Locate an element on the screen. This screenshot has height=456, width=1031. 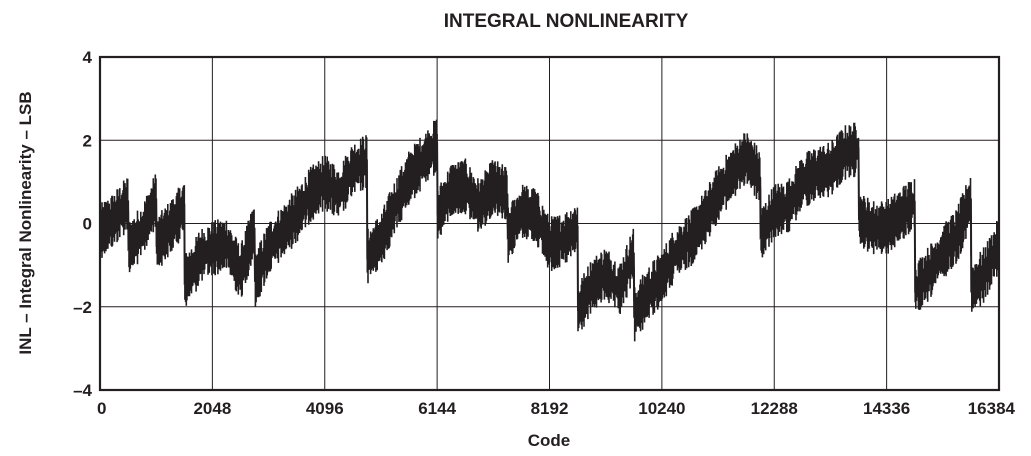
x-tick-label: 12288 is located at coordinates (774, 408).